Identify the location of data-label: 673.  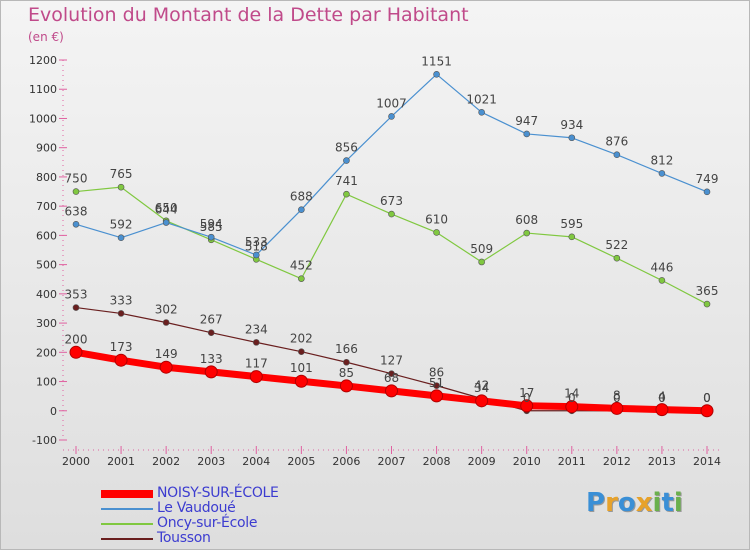
(391, 201).